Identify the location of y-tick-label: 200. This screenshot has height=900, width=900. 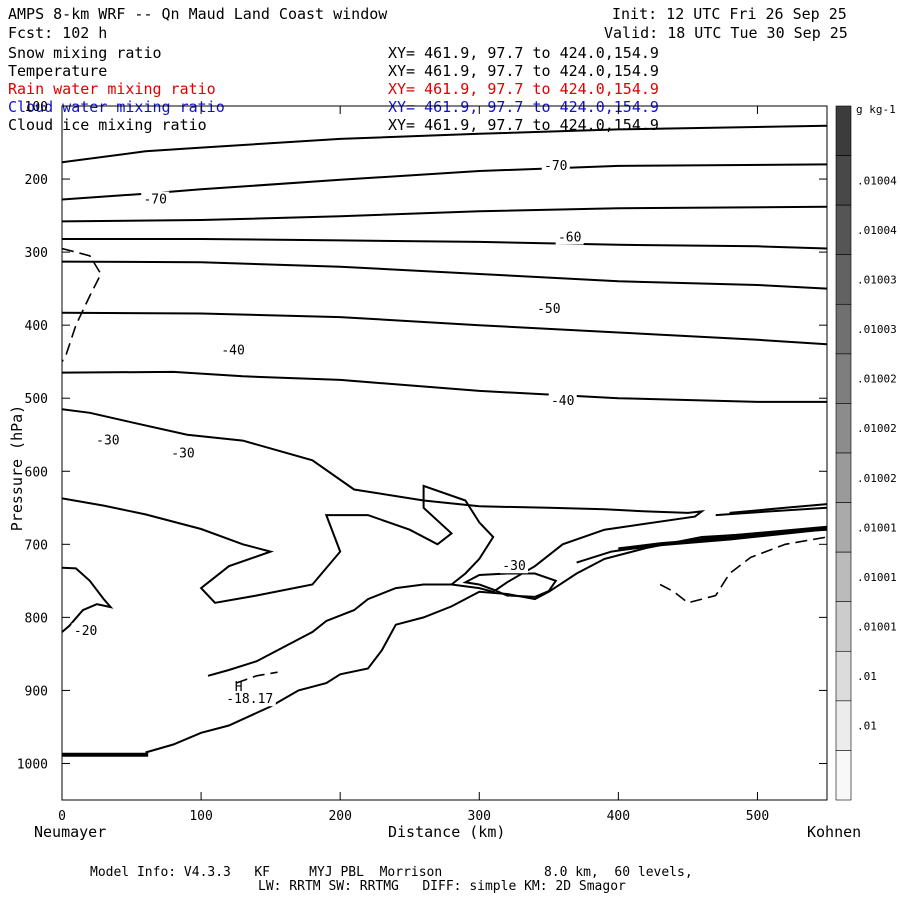
(36, 180).